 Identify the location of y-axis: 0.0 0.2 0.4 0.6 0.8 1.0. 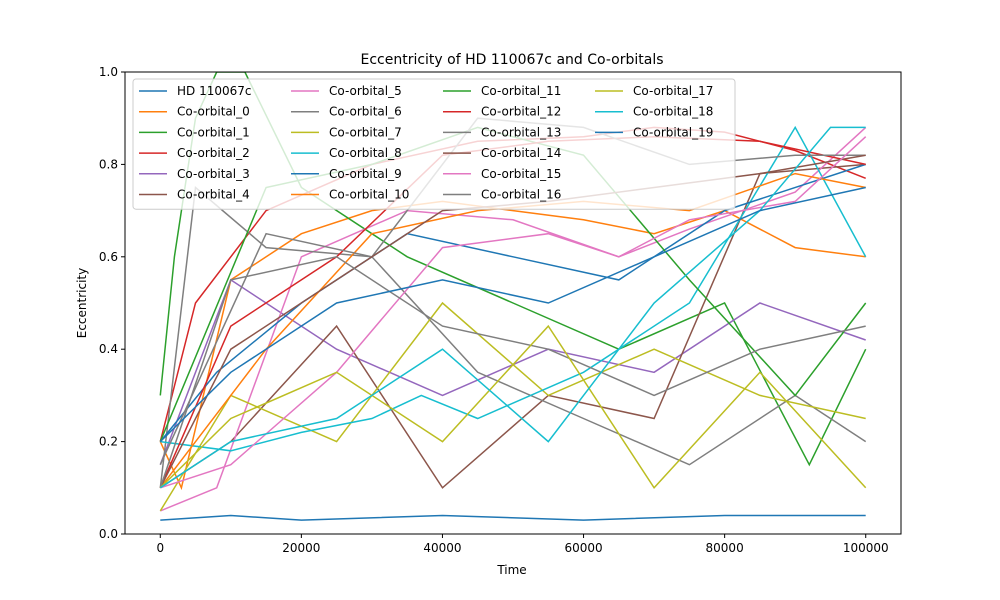
(112, 303).